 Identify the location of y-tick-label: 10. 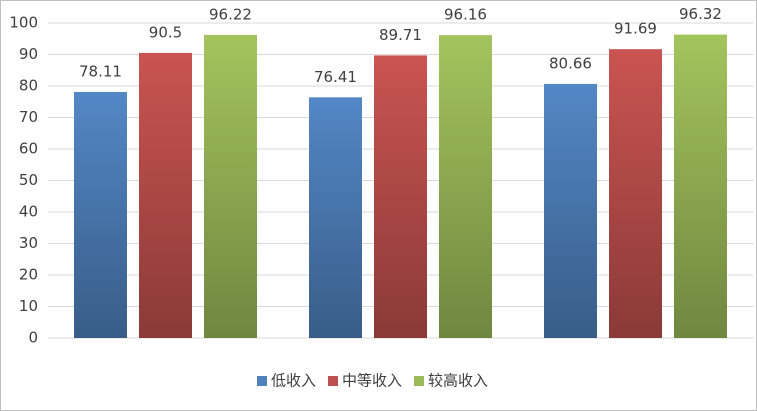
(28, 306).